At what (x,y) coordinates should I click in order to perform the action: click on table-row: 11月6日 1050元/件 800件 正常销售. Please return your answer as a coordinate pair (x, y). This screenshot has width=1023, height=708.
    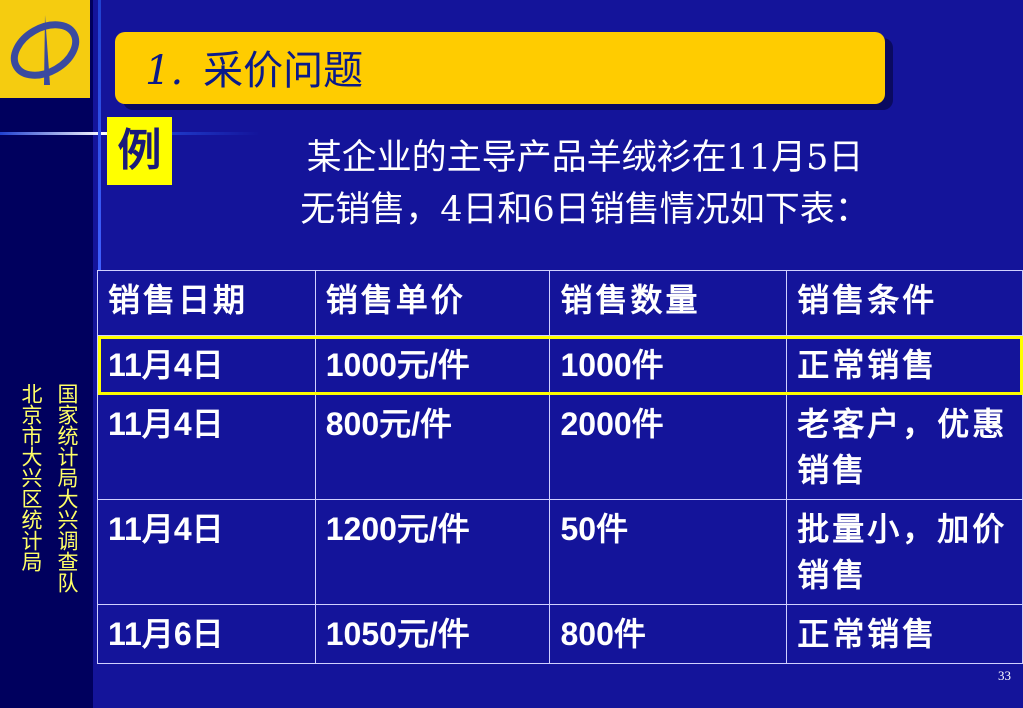
    Looking at the image, I should click on (560, 634).